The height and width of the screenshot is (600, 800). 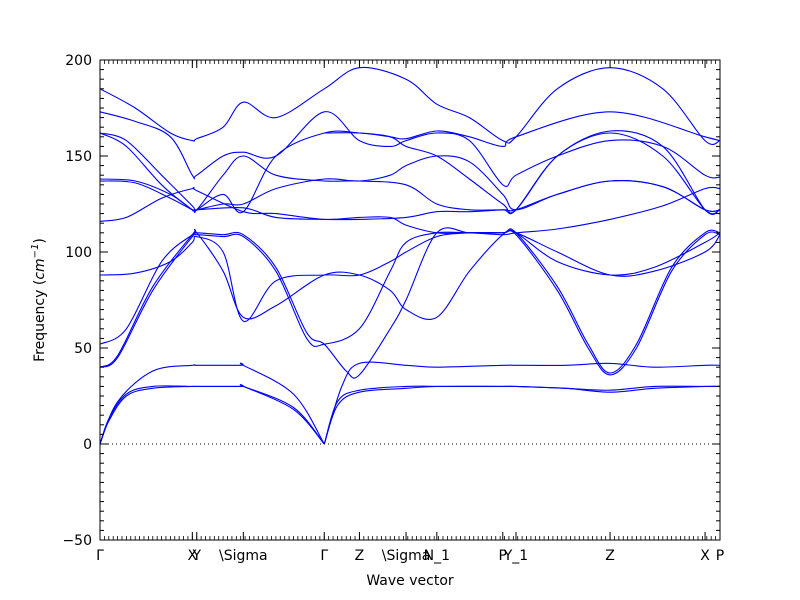 What do you see at coordinates (87, 445) in the screenshot?
I see `y-tick-label: 0` at bounding box center [87, 445].